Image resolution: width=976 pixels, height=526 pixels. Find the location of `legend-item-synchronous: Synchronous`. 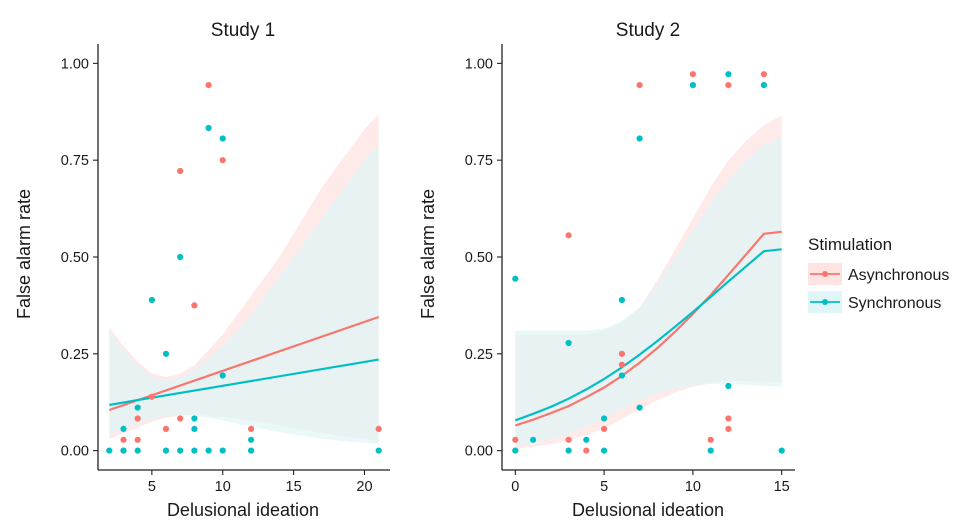

legend-item-synchronous: Synchronous is located at coordinates (874, 302).